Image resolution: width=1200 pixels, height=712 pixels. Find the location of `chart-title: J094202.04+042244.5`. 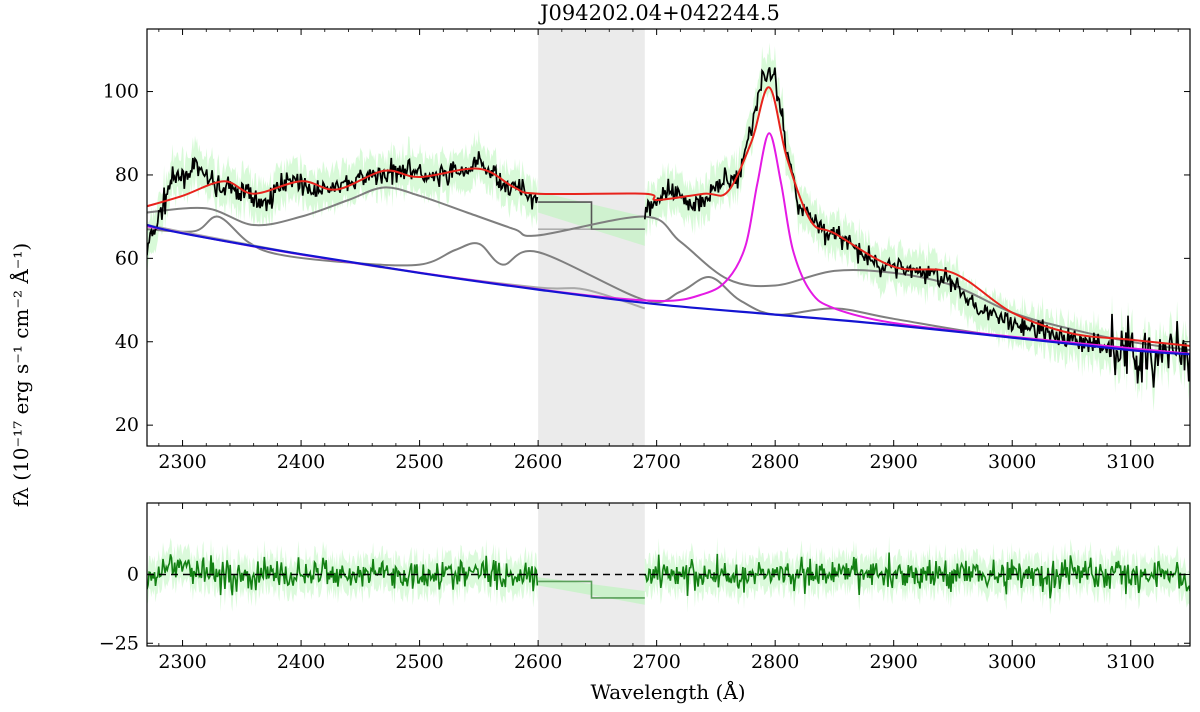

chart-title: J094202.04+042244.5 is located at coordinates (659, 13).